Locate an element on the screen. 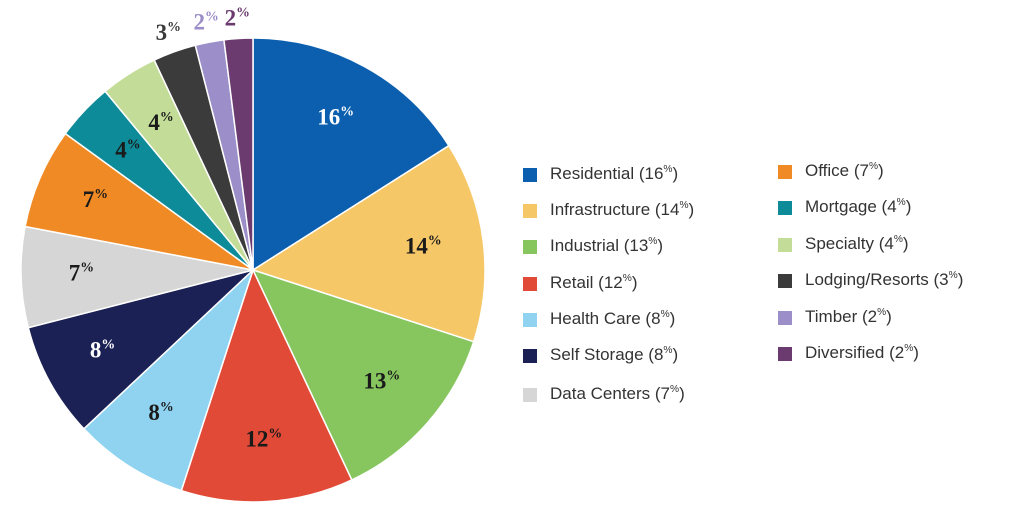 The image size is (1009, 505). legend-label: Diversified (2%) is located at coordinates (862, 352).